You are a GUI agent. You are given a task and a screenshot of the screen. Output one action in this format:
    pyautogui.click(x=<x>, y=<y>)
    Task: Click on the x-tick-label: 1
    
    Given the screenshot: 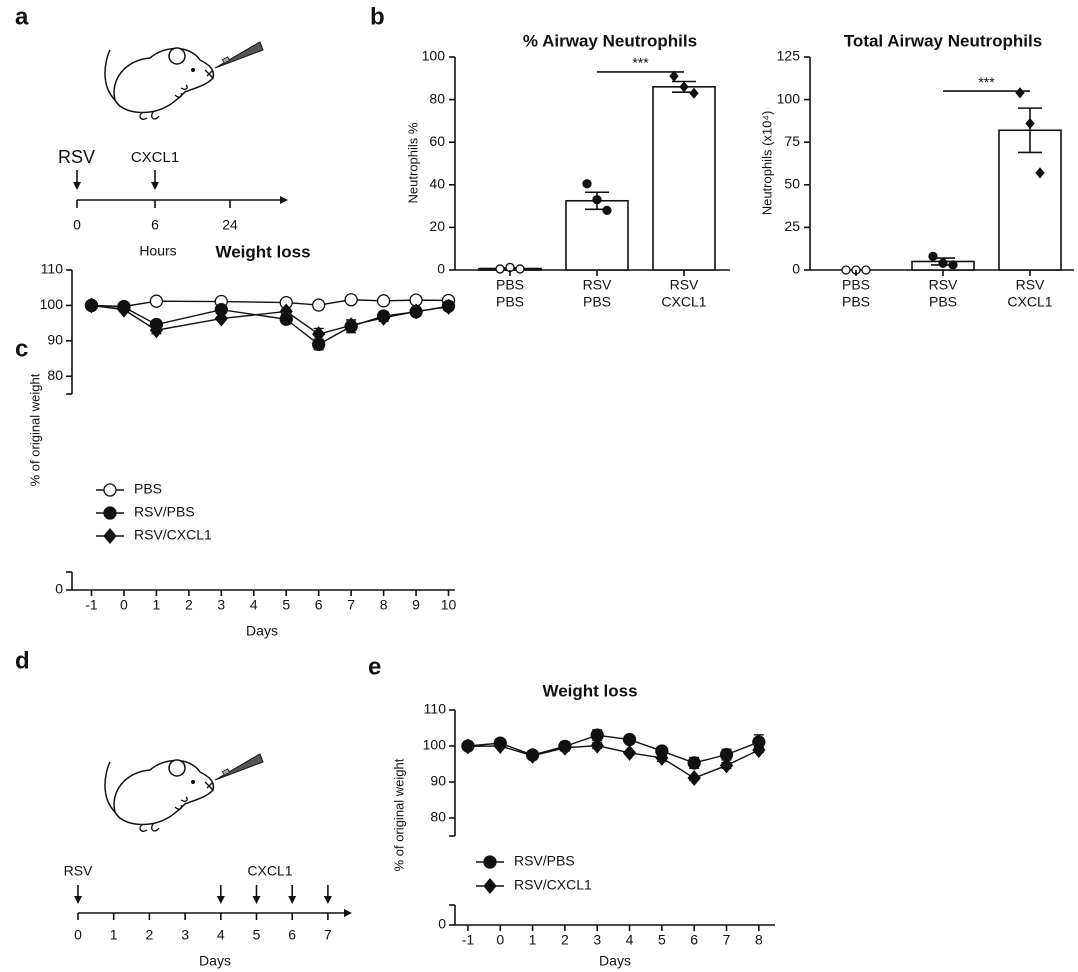 What is the action you would take?
    pyautogui.click(x=156, y=605)
    